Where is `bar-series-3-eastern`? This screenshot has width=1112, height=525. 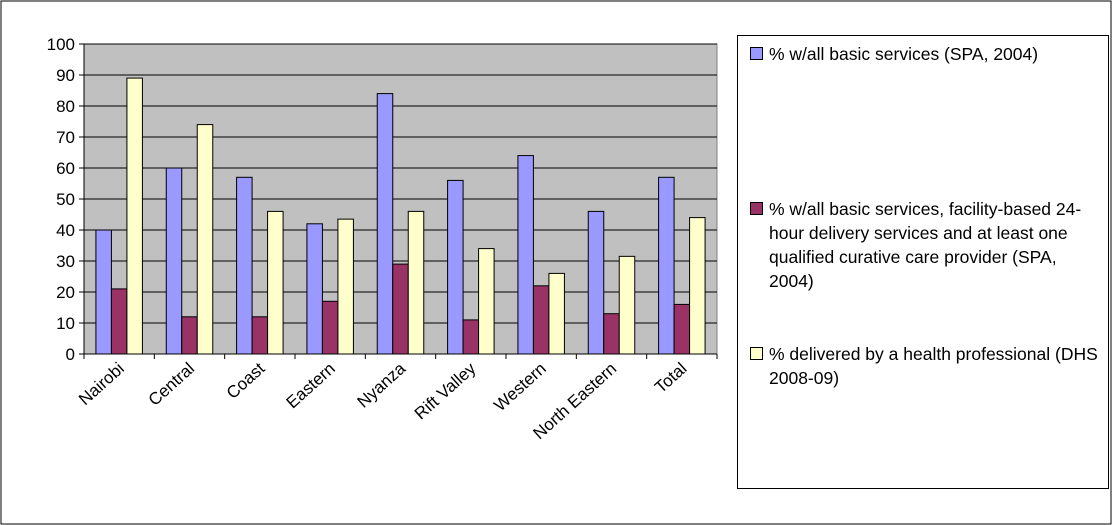
bar-series-3-eastern is located at coordinates (345, 286).